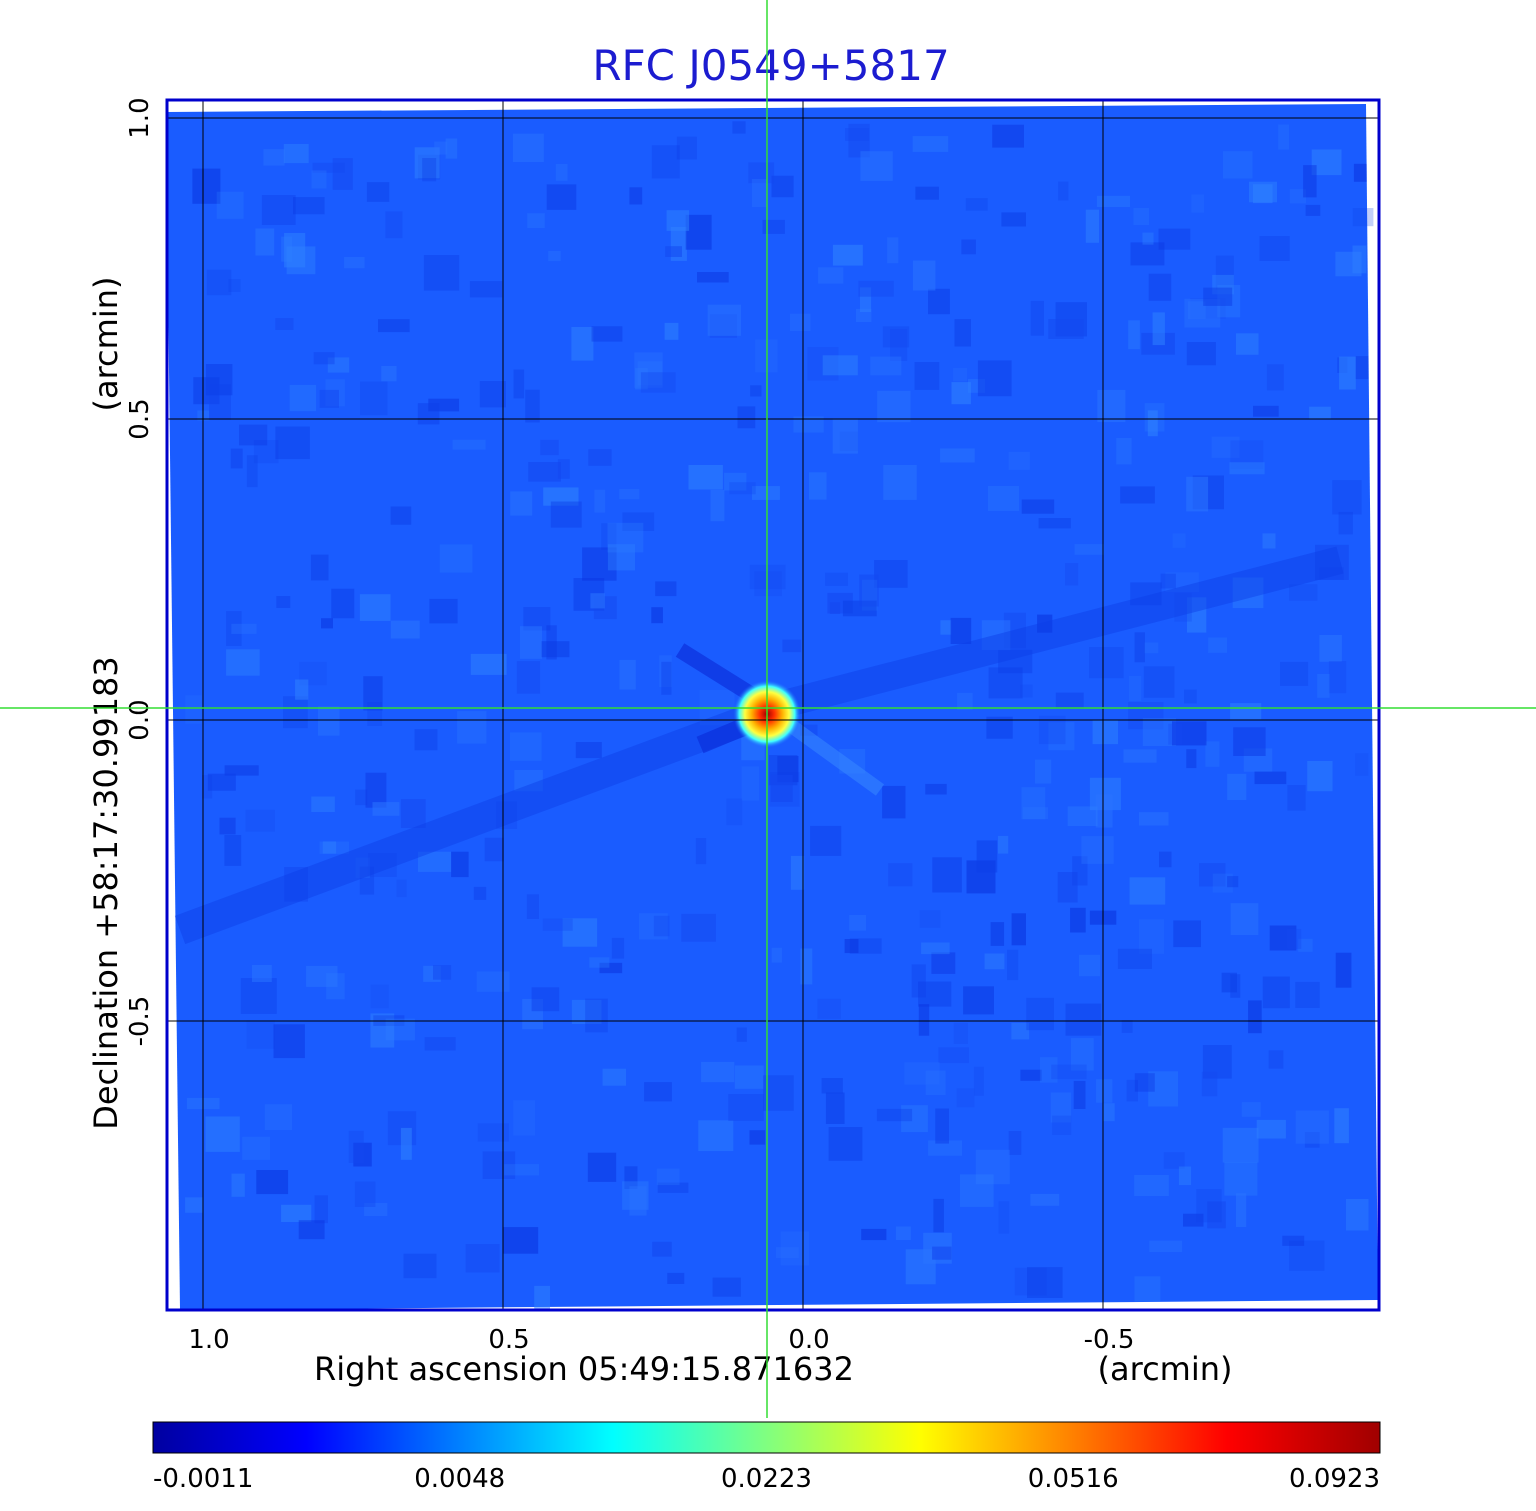 Image resolution: width=1536 pixels, height=1511 pixels. I want to click on y-tick-labels: 1.0 0.5 0.0 -0.5, so click(140, 571).